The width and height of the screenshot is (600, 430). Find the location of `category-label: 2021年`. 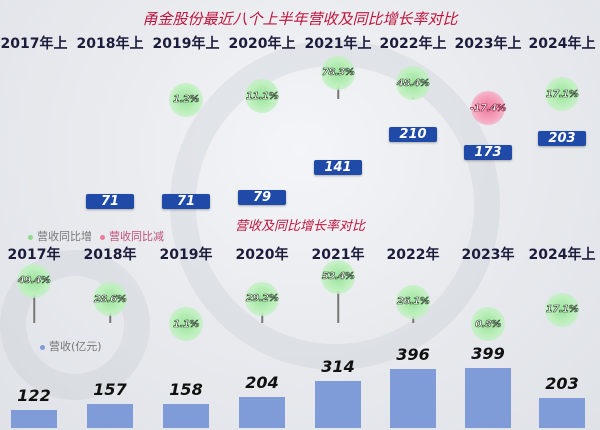

category-label: 2021年 is located at coordinates (338, 255).